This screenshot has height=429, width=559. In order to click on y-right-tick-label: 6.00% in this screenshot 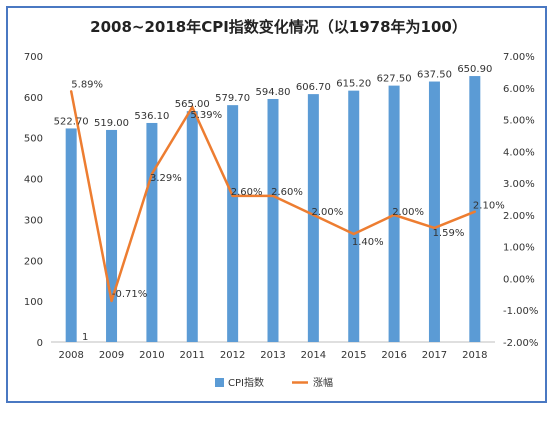, I will do `click(519, 89)`.